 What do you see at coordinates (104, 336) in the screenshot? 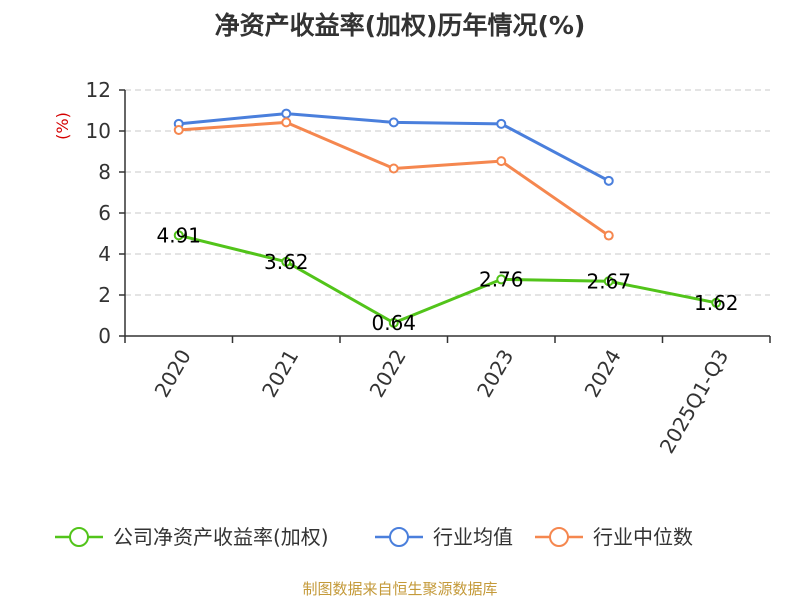
I see `y-tick-label: 0` at bounding box center [104, 336].